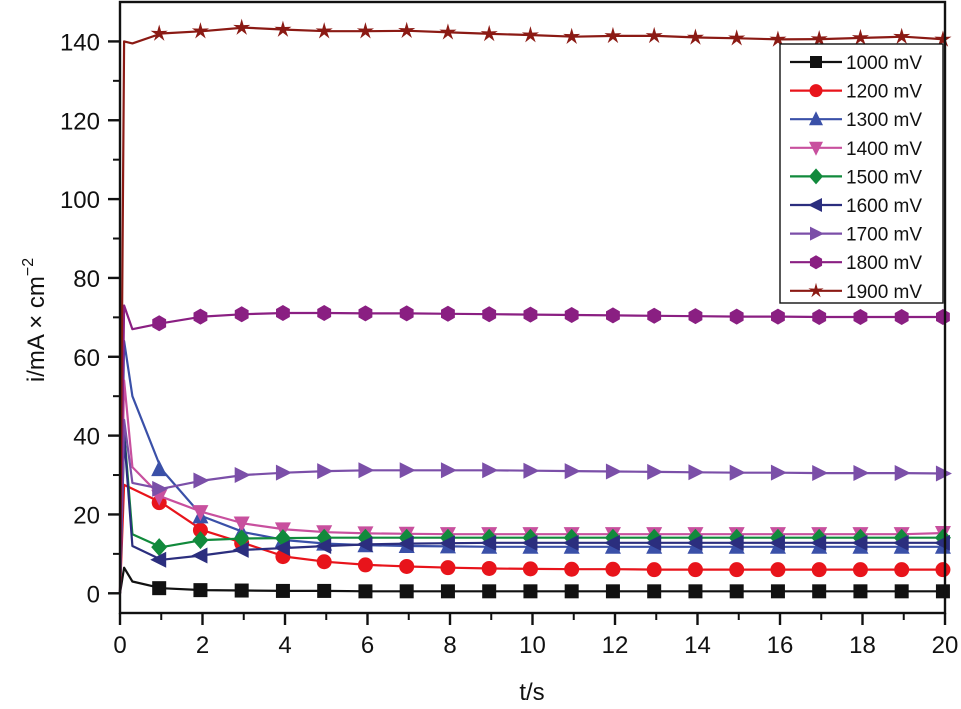  I want to click on x-tick-label: 14, so click(697, 645).